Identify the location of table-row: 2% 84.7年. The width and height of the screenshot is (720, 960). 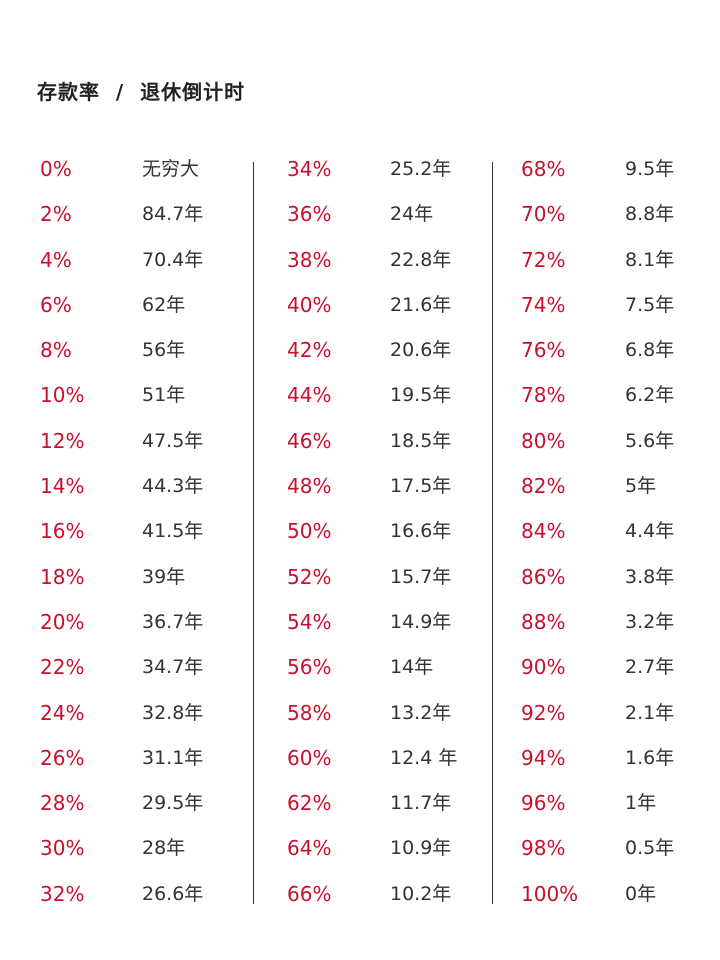
(146, 217).